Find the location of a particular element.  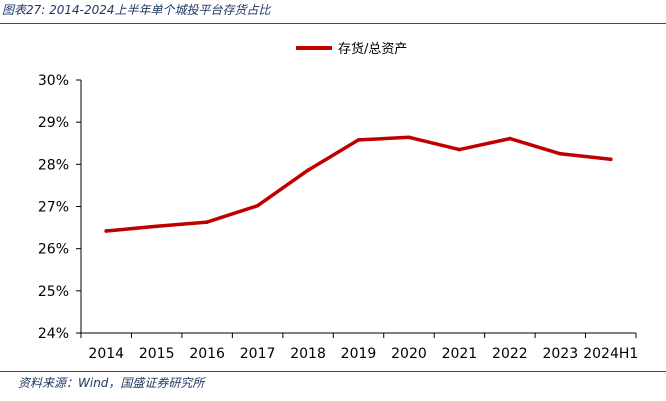

footer-rule is located at coordinates (333, 371).